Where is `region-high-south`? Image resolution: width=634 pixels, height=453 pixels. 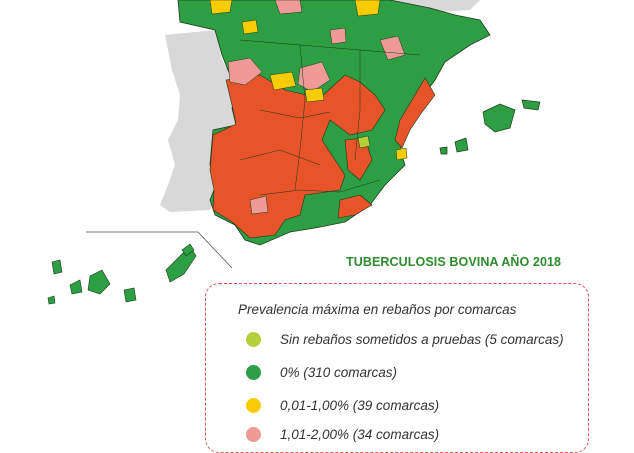
region-high-south is located at coordinates (355, 206).